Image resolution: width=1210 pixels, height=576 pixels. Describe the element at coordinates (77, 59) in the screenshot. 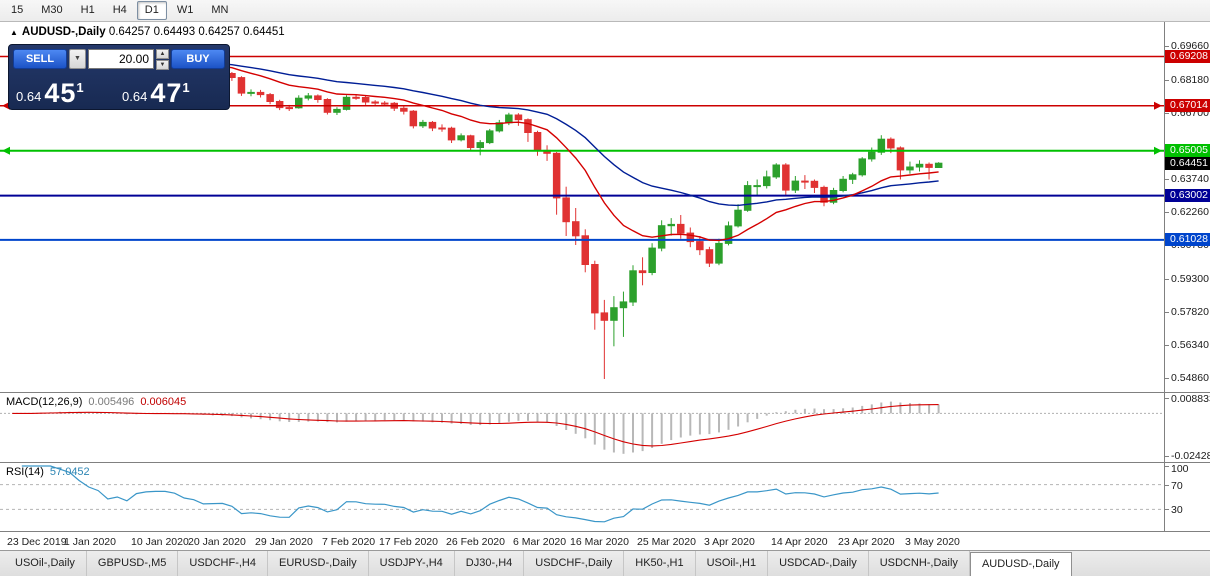

I see `volume-dropdown-icon: ▼` at that location.